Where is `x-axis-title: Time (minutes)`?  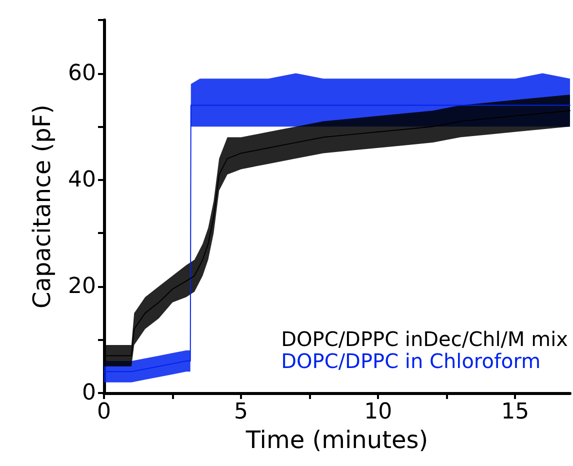
x-axis-title: Time (minutes) is located at coordinates (336, 440).